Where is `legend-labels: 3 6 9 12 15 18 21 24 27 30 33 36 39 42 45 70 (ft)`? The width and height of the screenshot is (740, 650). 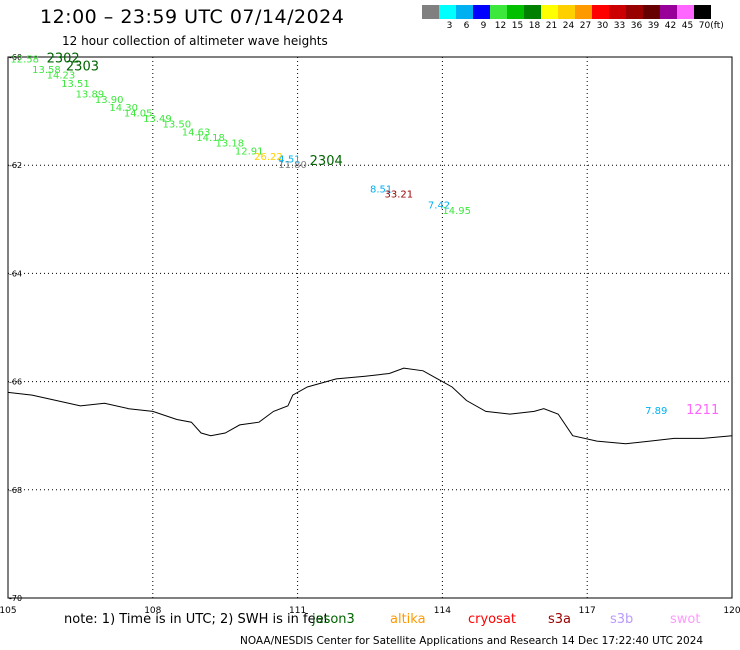
legend-labels: 3 6 9 12 15 18 21 24 27 30 33 36 39 42 45 70 (ft) is located at coordinates (581, 28).